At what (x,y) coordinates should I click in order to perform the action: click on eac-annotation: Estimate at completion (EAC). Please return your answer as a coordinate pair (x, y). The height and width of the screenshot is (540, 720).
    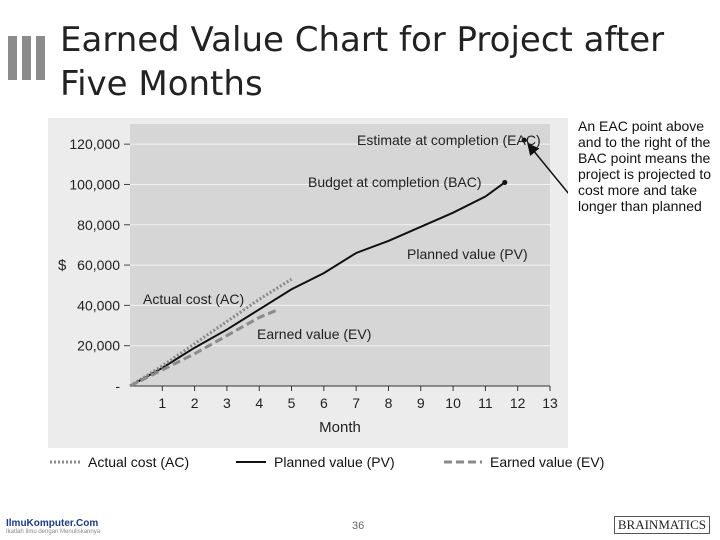
    Looking at the image, I should click on (449, 140).